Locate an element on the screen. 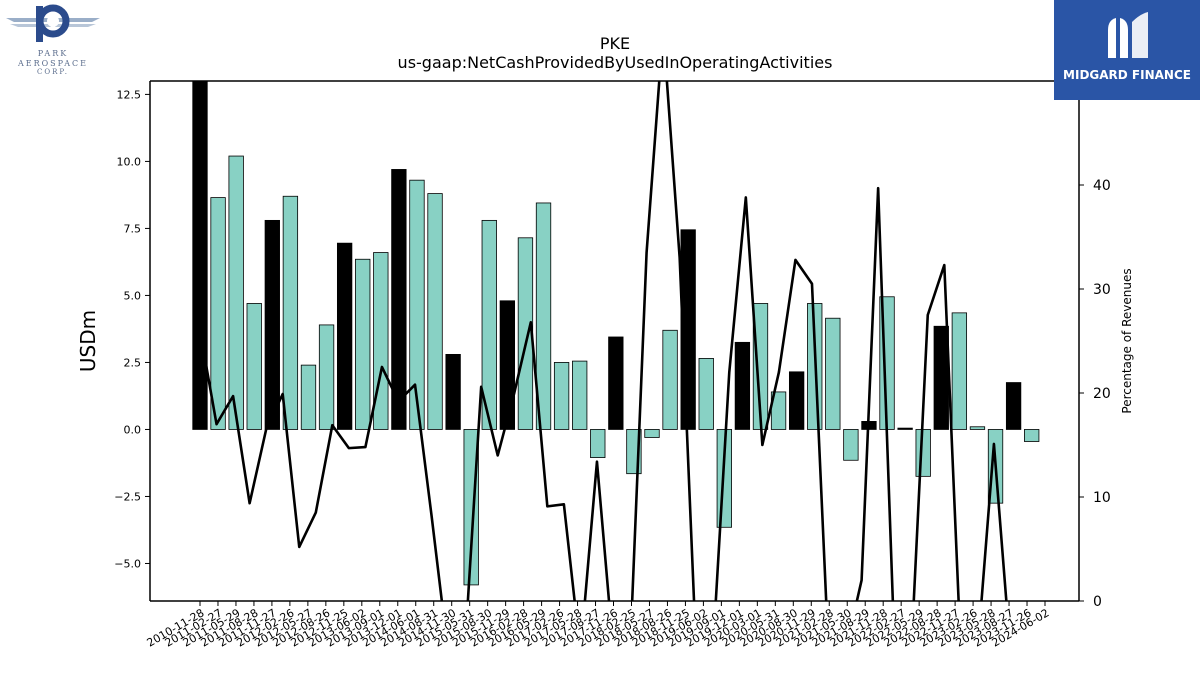  park-emblem-icon is located at coordinates (53, 23).